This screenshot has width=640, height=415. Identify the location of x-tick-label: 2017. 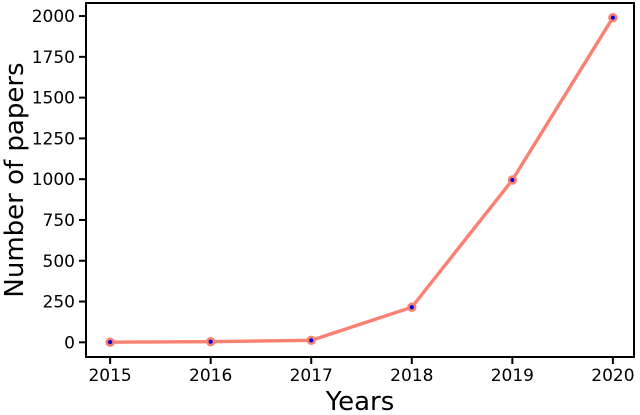
(311, 376).